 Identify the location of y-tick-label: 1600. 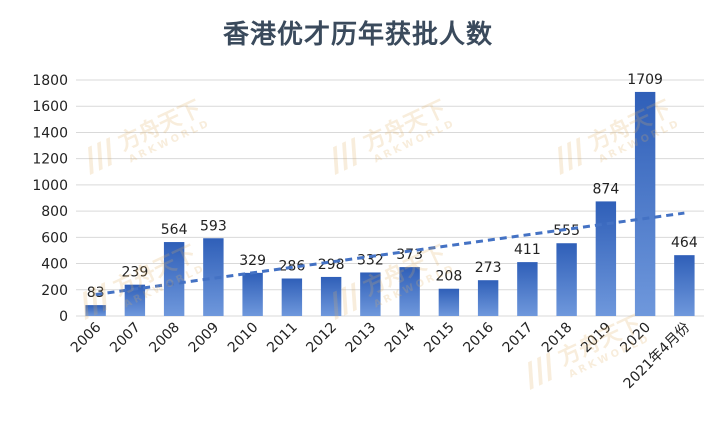
(50, 107).